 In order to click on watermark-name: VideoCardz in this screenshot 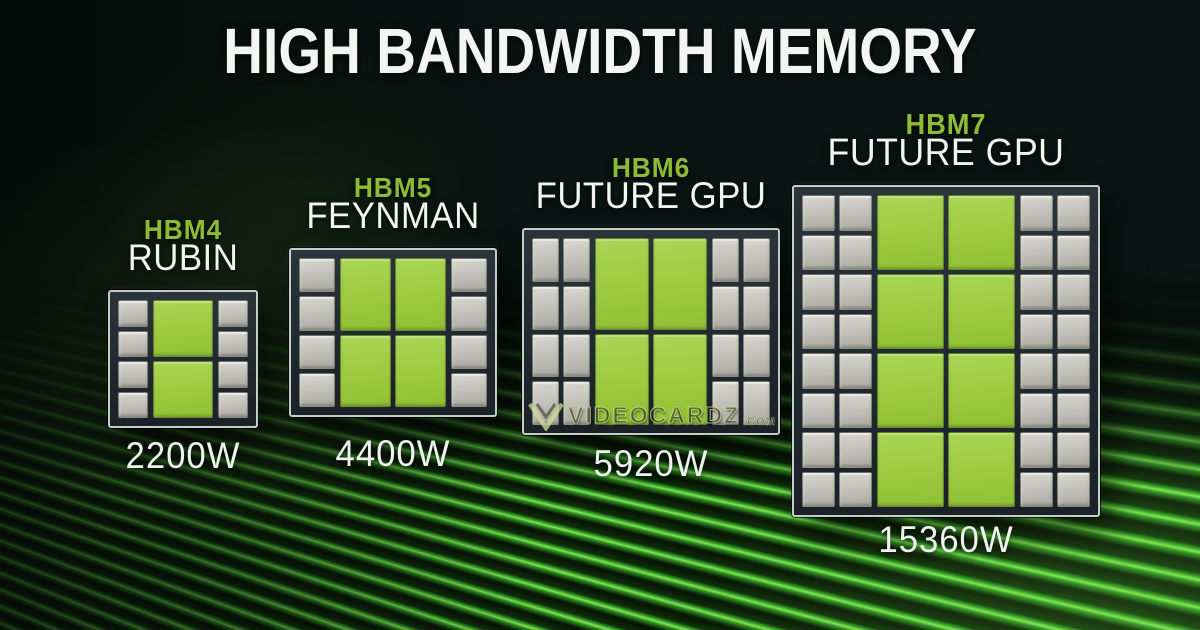, I will do `click(654, 414)`.